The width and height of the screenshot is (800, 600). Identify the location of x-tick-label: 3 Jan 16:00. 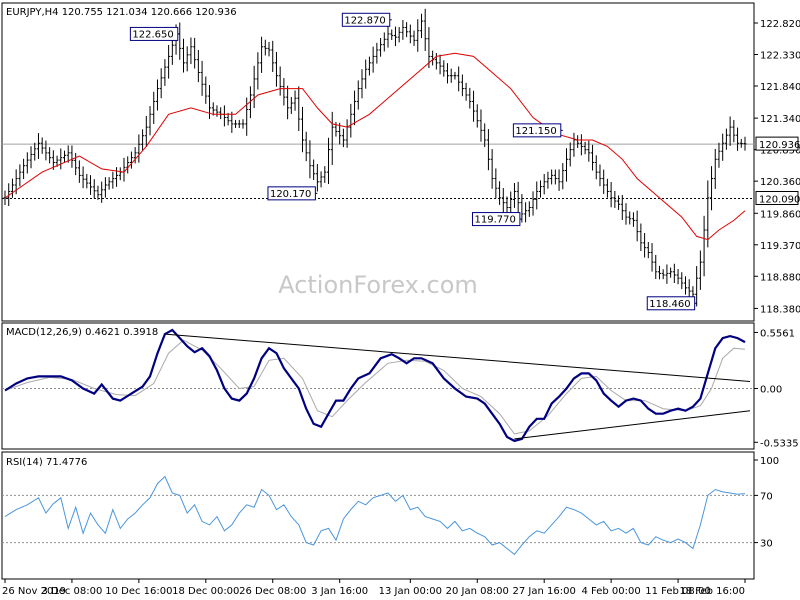
(339, 591).